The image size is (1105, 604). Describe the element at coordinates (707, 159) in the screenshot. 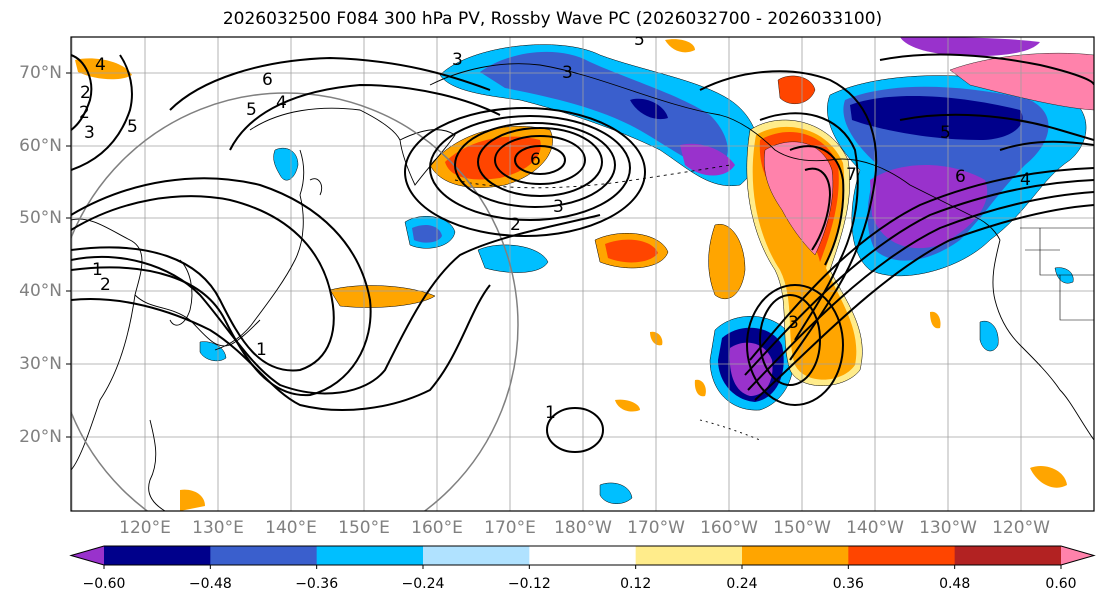

I see `neg-anomaly-north-deep` at that location.